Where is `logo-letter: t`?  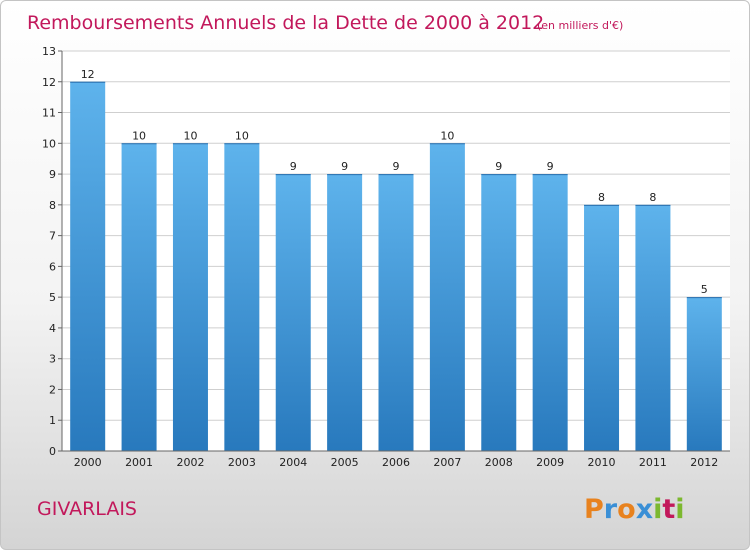 logo-letter: t is located at coordinates (668, 509).